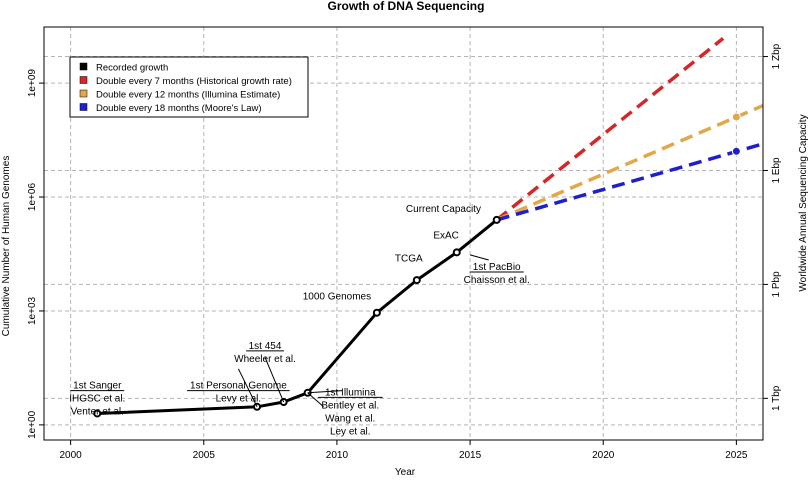  Describe the element at coordinates (265, 346) in the screenshot. I see `annotation-text: 1st 454` at that location.